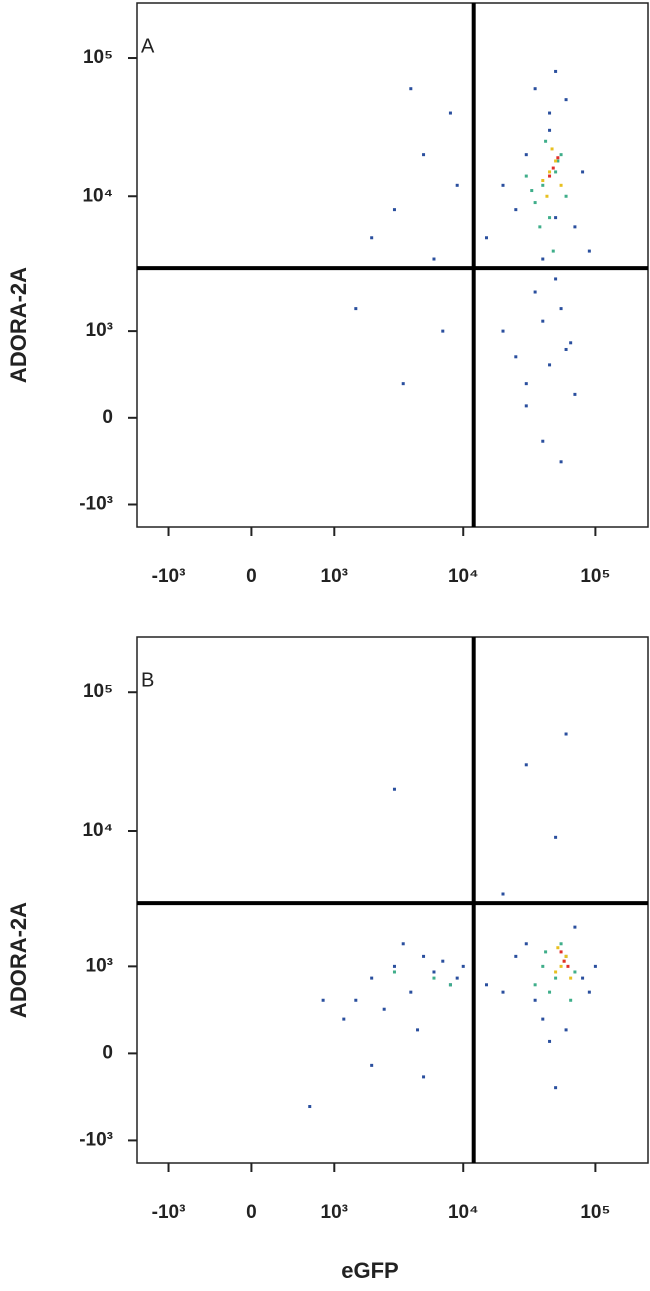 The height and width of the screenshot is (1291, 650). Describe the element at coordinates (334, 1212) in the screenshot. I see `x-tick-label: 10³` at that location.